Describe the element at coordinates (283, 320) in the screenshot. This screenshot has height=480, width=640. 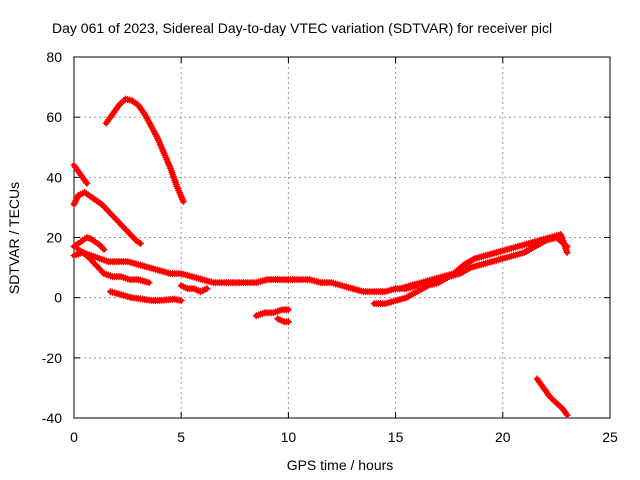
I see `series-arc-small-c` at that location.